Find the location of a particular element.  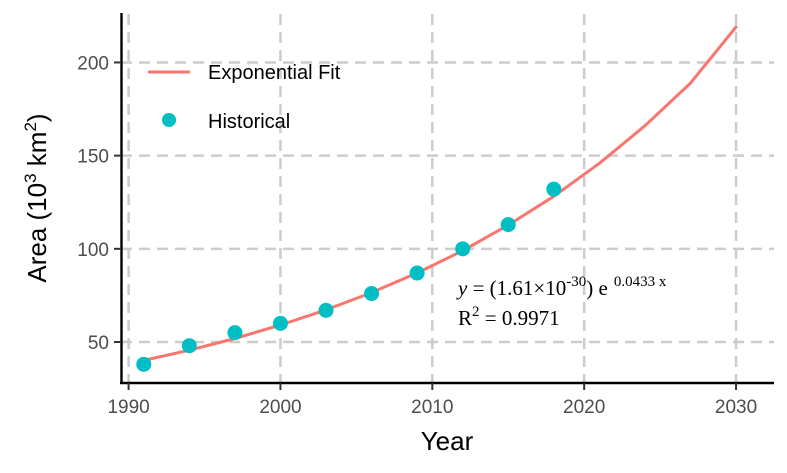

x-axis-title: Year is located at coordinates (447, 441).